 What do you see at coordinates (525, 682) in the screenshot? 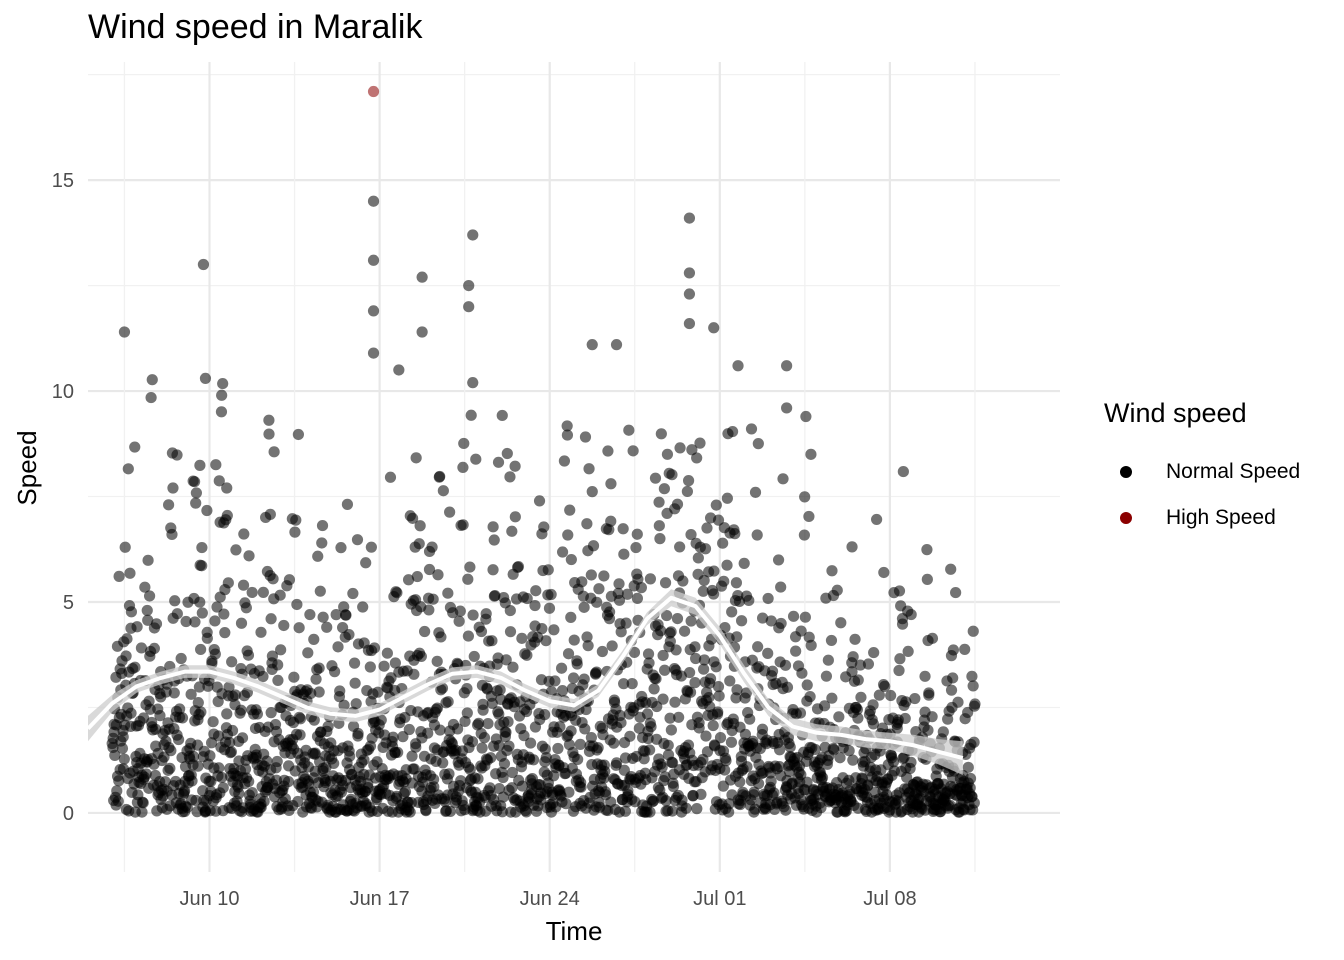
I see `trend-line-layer` at bounding box center [525, 682].